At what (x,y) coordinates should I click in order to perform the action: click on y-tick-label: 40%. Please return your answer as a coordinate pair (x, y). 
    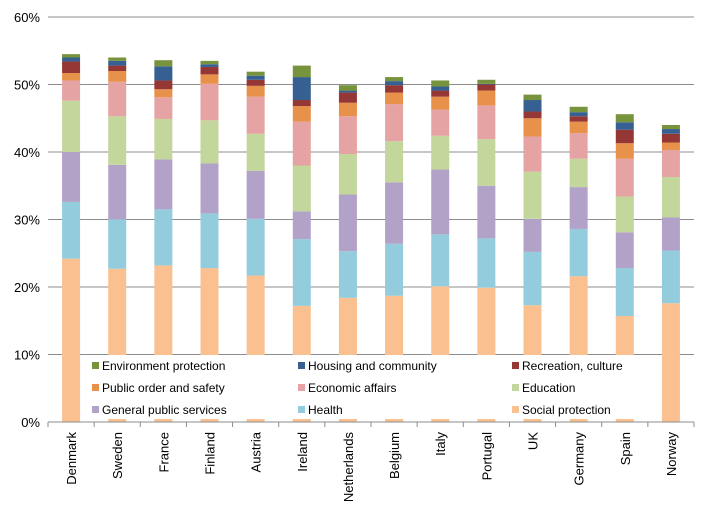
    Looking at the image, I should click on (27, 152).